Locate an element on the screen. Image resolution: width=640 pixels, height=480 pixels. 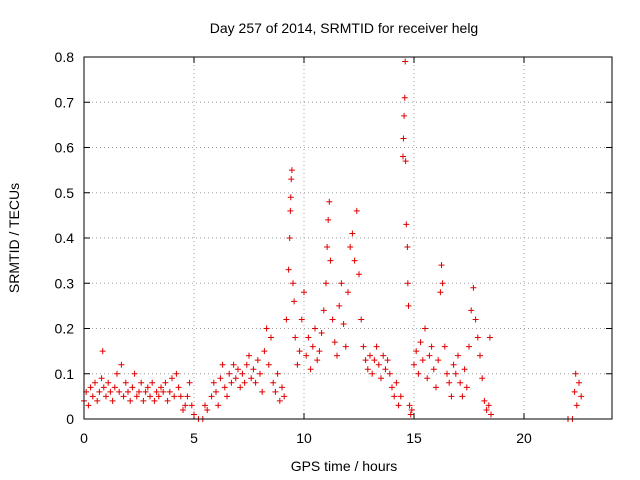
y-axis-label: SRMTID / TECUs is located at coordinates (14, 238).